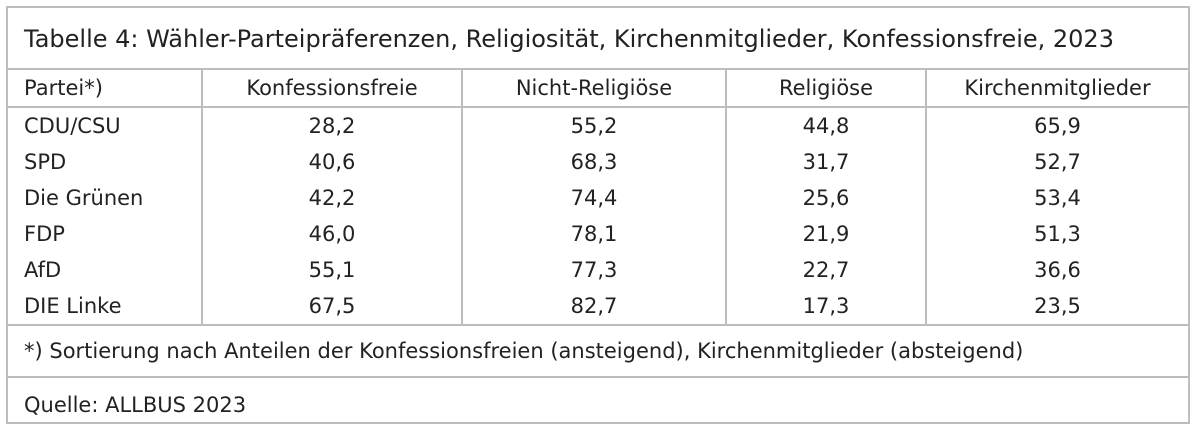 The image size is (1200, 436). Describe the element at coordinates (332, 88) in the screenshot. I see `column-header-konfessionsfreie: Konfessionsfreie` at that location.